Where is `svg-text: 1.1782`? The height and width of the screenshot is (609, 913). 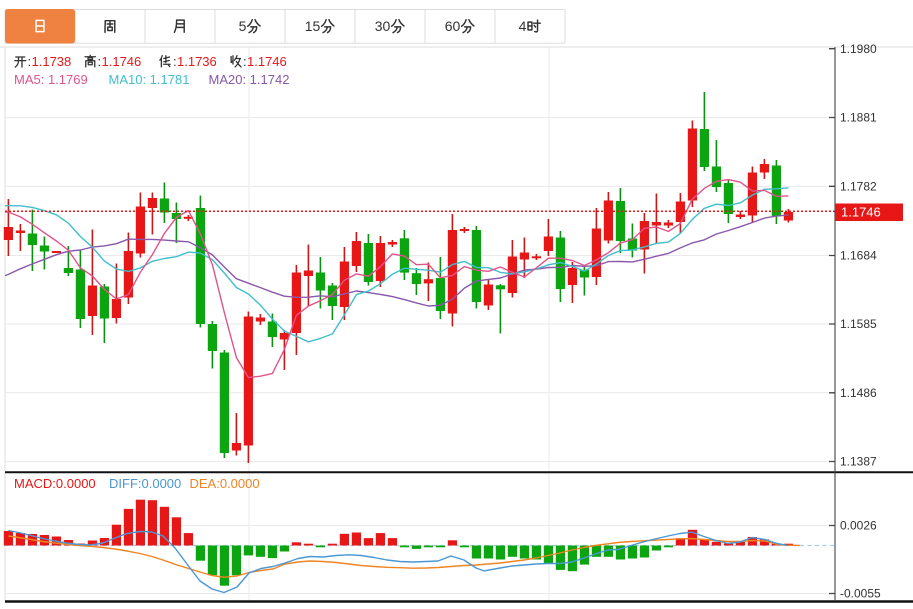
svg-text: 1.1782 is located at coordinates (858, 187).